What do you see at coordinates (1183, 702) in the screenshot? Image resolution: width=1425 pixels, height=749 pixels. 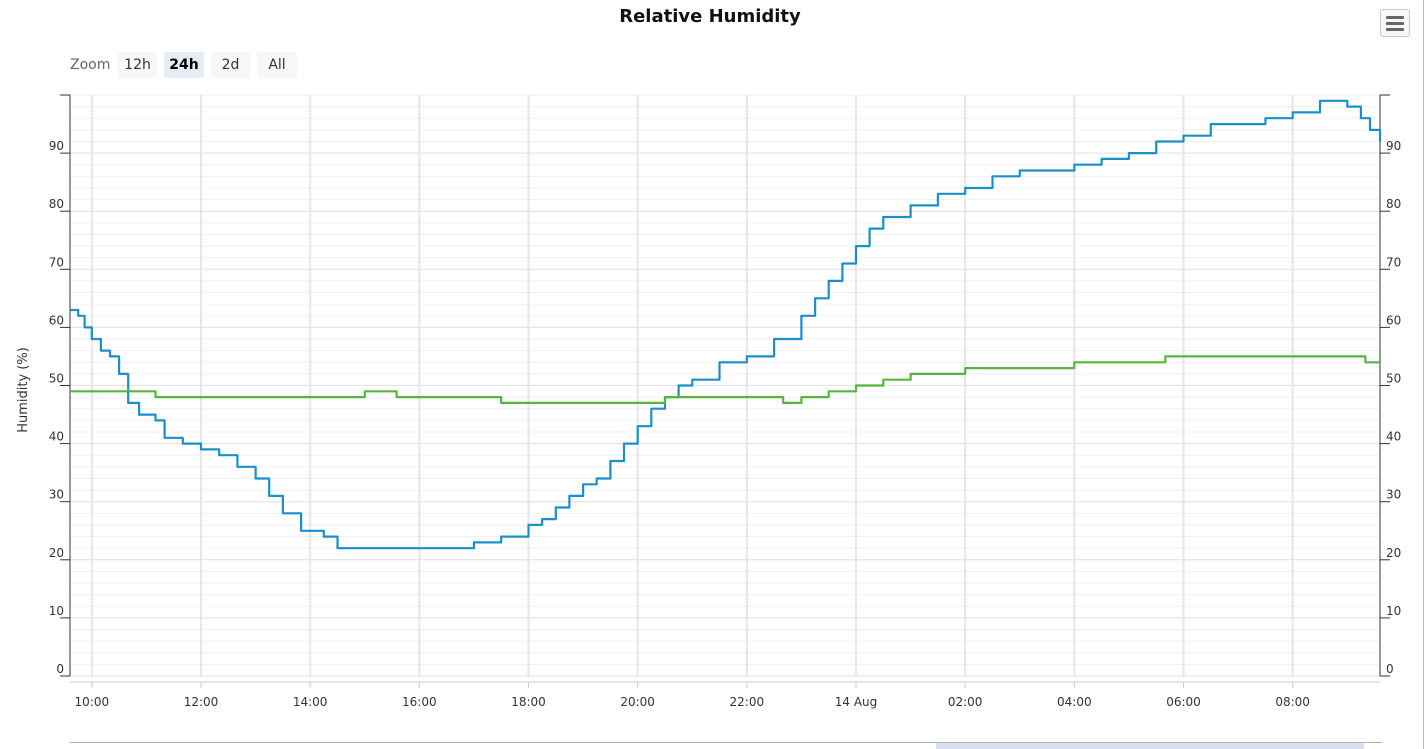 I see `x-tick-label: 06:00` at bounding box center [1183, 702].